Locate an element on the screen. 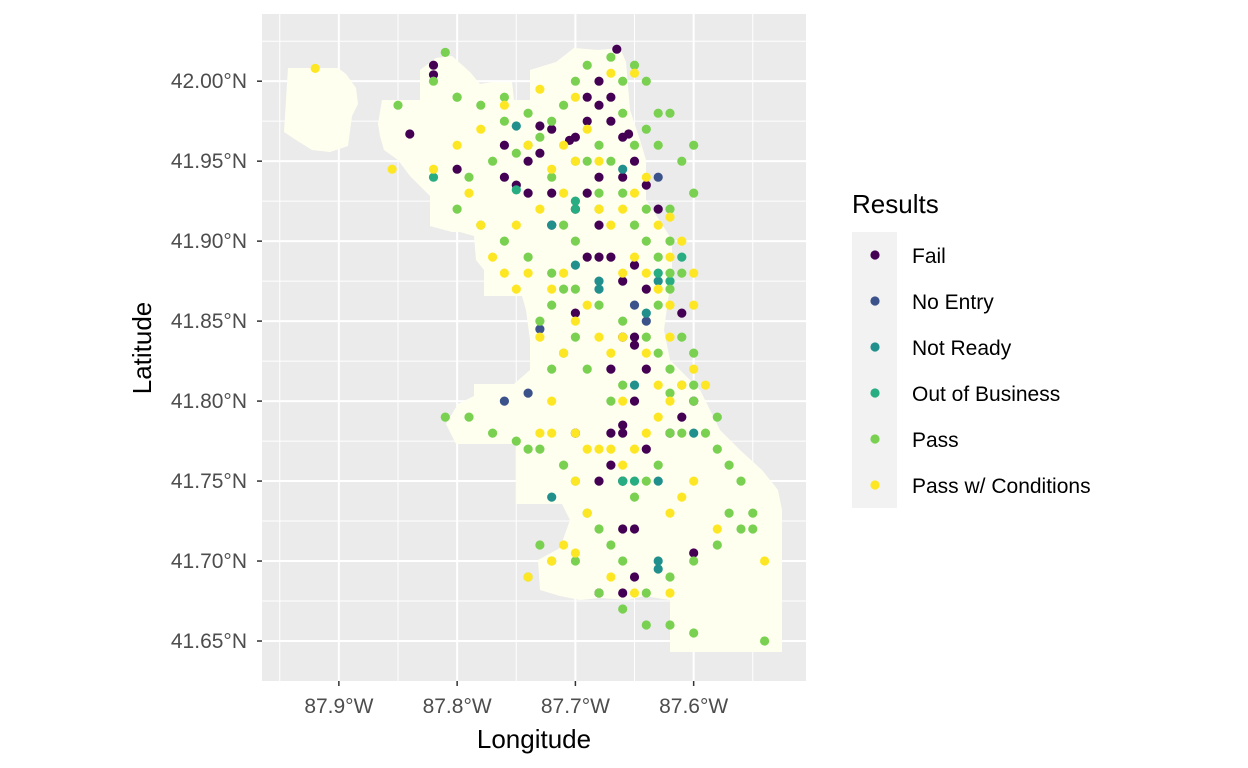 This screenshot has width=1248, height=768. y-tick-label: 41.85°N is located at coordinates (209, 321).